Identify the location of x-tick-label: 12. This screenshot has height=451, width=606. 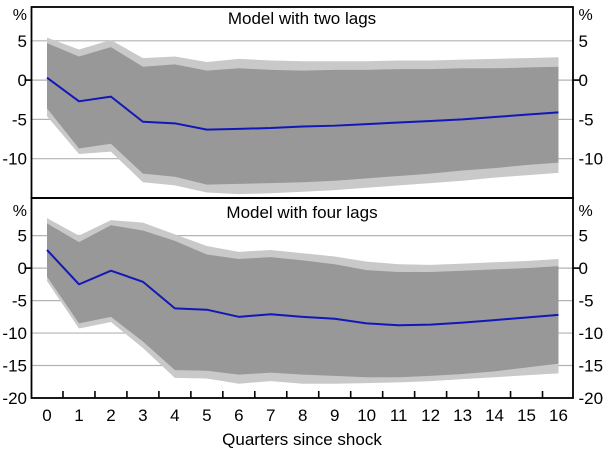
(430, 415).